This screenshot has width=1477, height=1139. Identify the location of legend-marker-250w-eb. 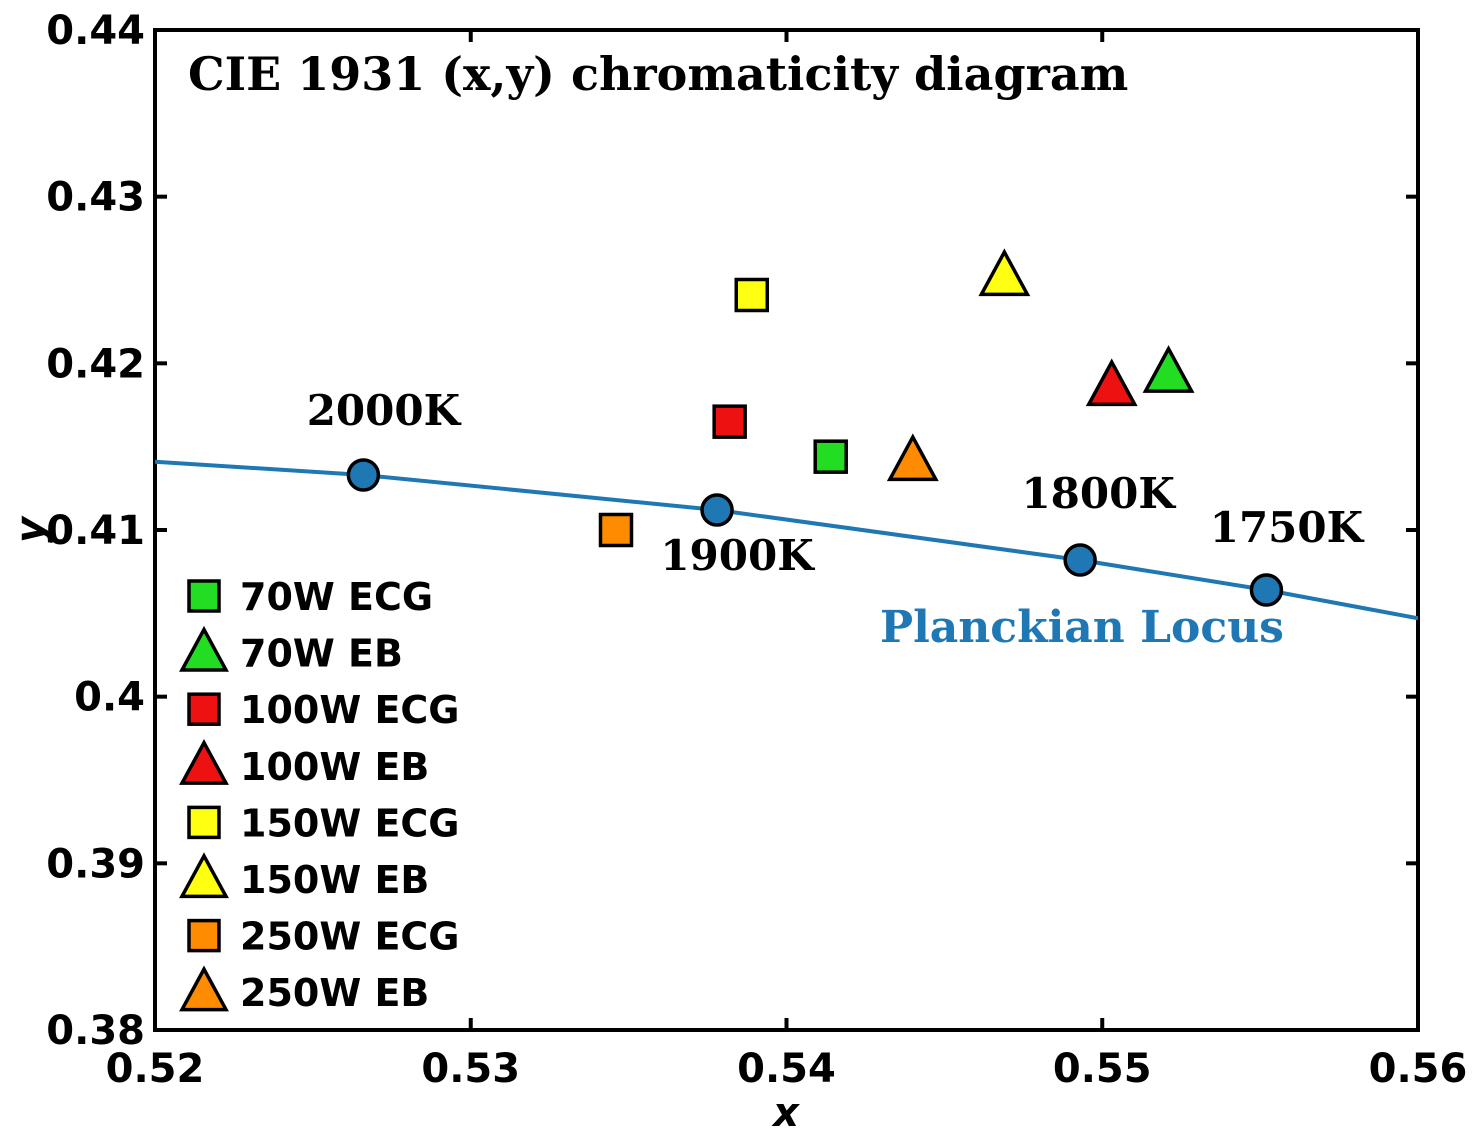
(204, 988).